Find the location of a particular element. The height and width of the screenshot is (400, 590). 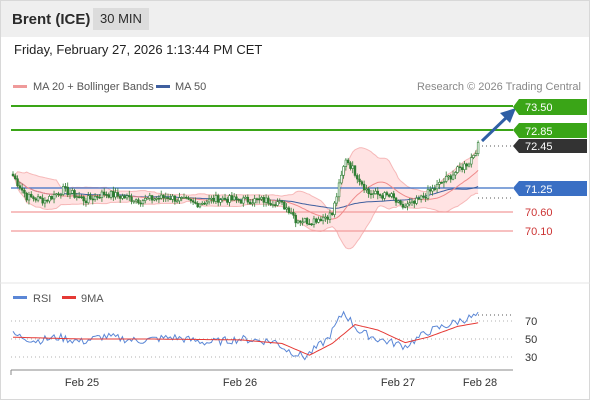

x-label-feb25: Feb 25 is located at coordinates (82, 383).